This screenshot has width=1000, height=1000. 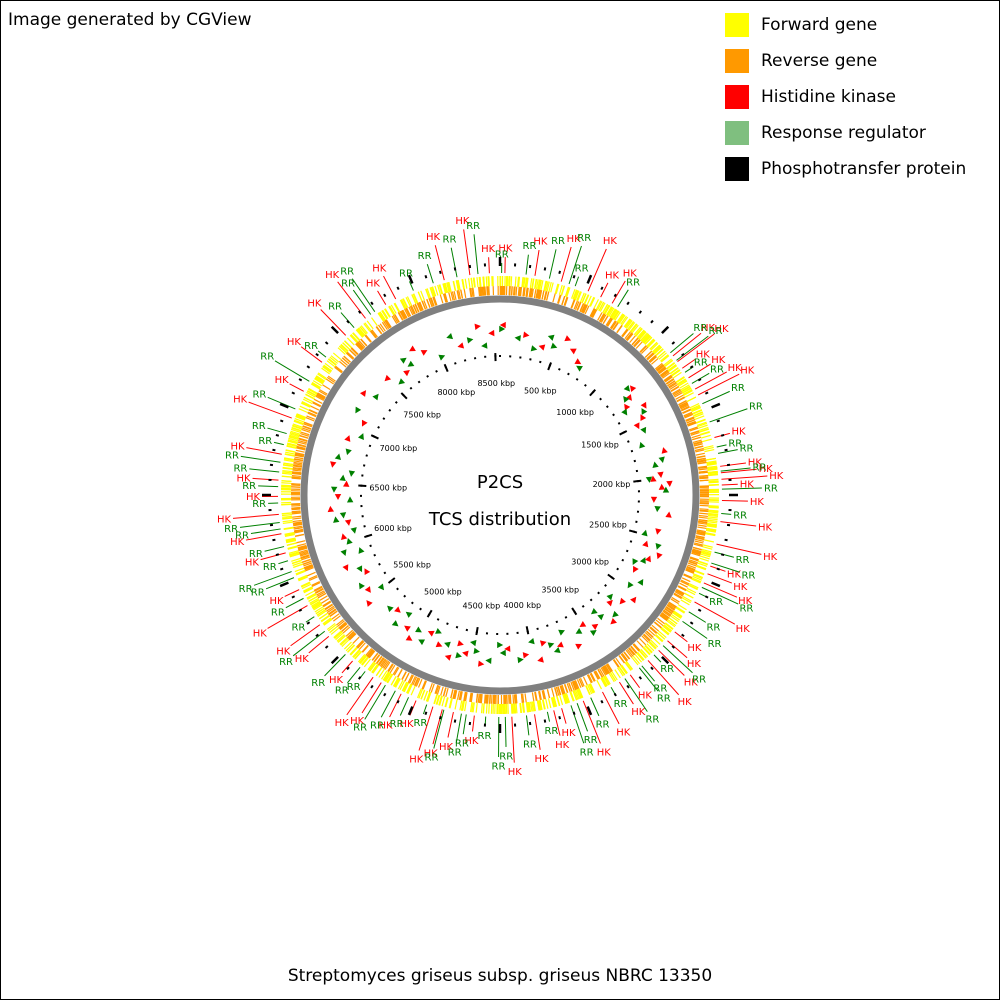 I want to click on ruler-label: 8000 kbp, so click(x=456, y=392).